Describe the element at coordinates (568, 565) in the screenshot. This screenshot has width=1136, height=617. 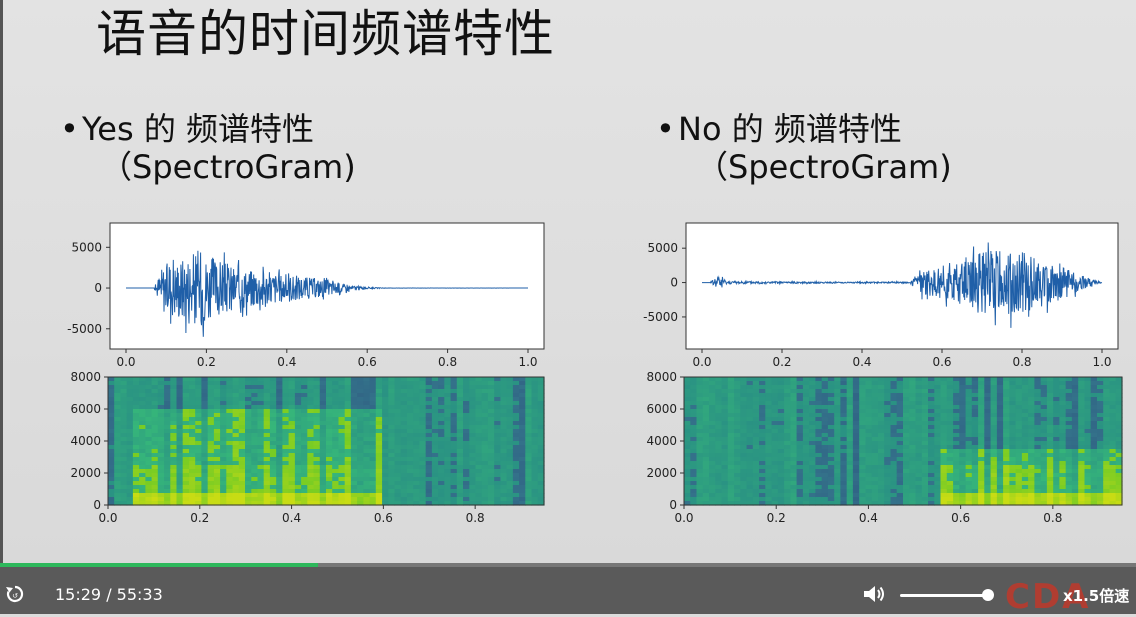
I see `progress-track` at that location.